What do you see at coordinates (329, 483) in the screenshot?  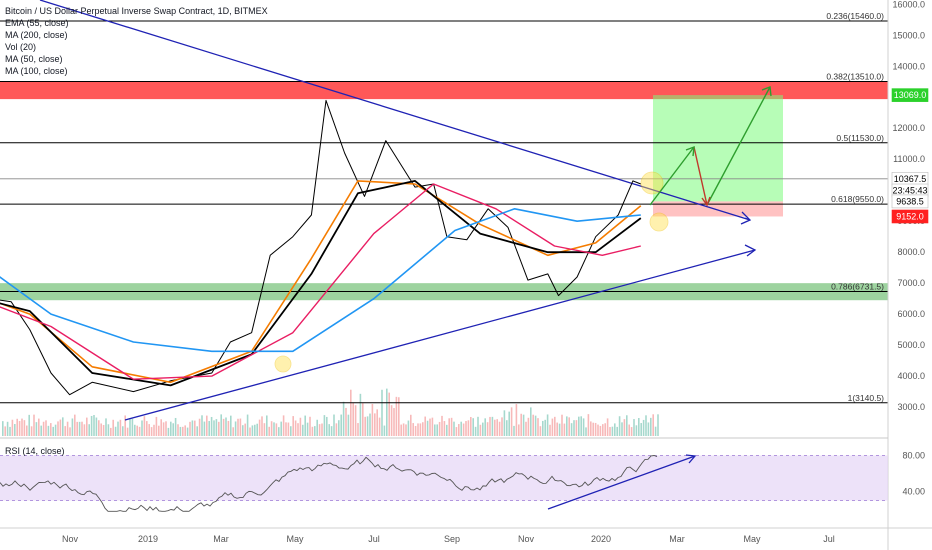 I see `rsi-line` at bounding box center [329, 483].